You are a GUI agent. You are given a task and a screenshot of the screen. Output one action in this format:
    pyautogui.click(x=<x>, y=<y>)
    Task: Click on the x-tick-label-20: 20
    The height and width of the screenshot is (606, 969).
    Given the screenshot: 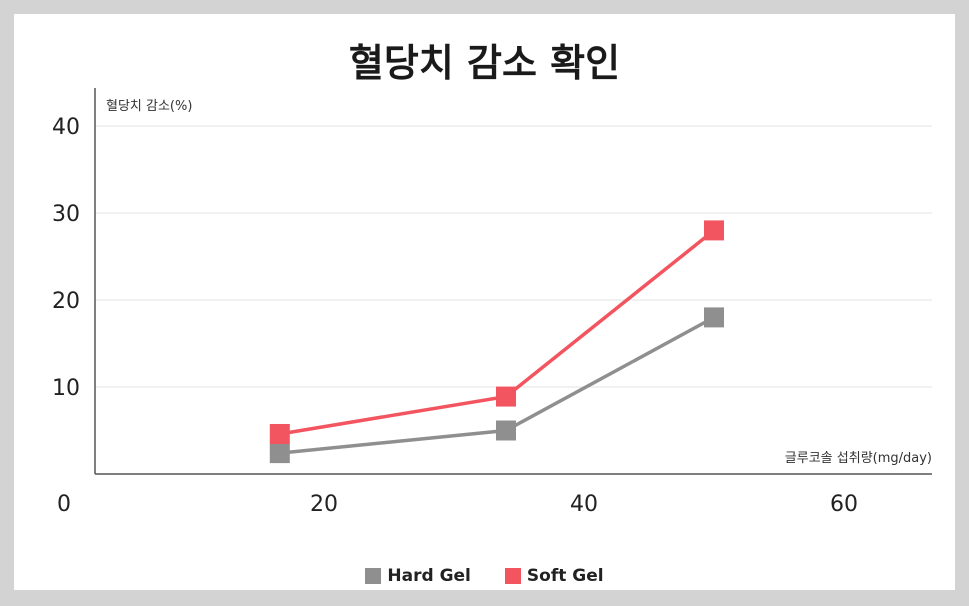 What is the action you would take?
    pyautogui.click(x=324, y=504)
    